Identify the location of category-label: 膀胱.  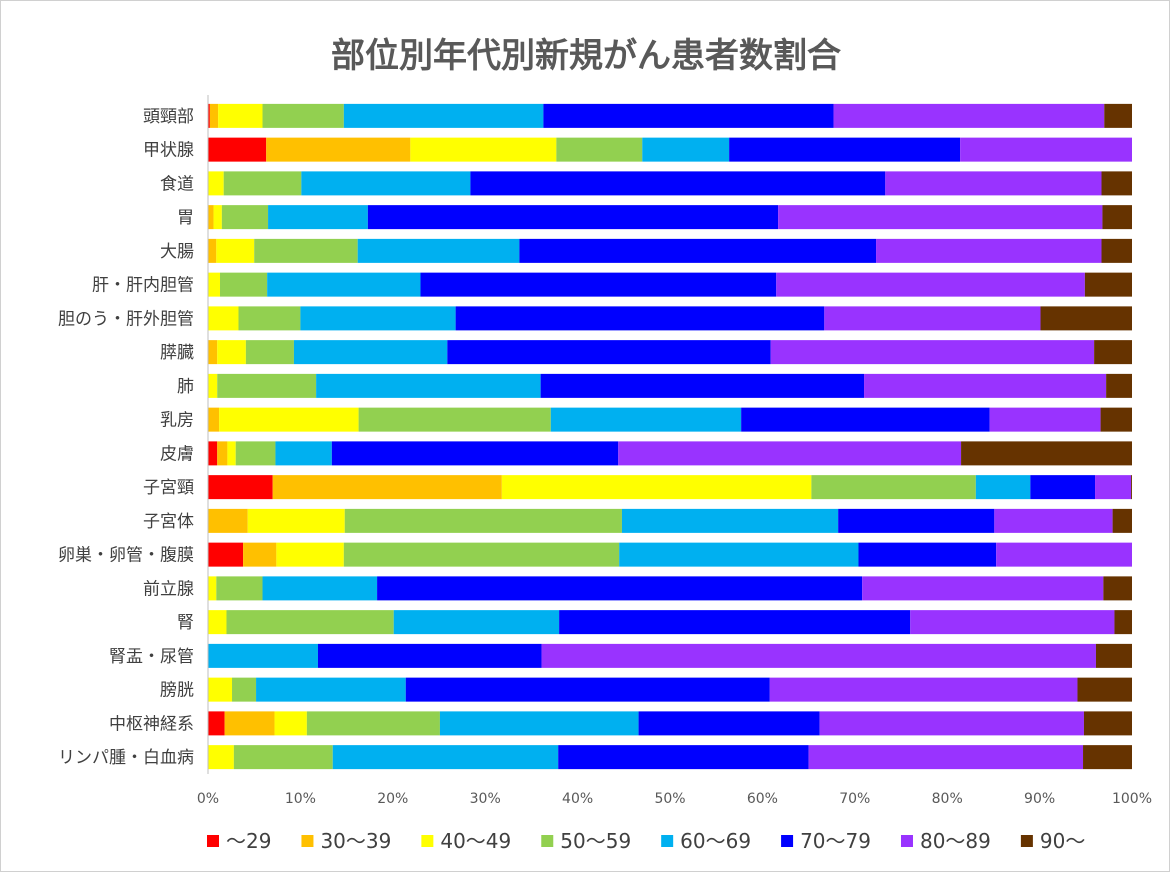
(177, 691).